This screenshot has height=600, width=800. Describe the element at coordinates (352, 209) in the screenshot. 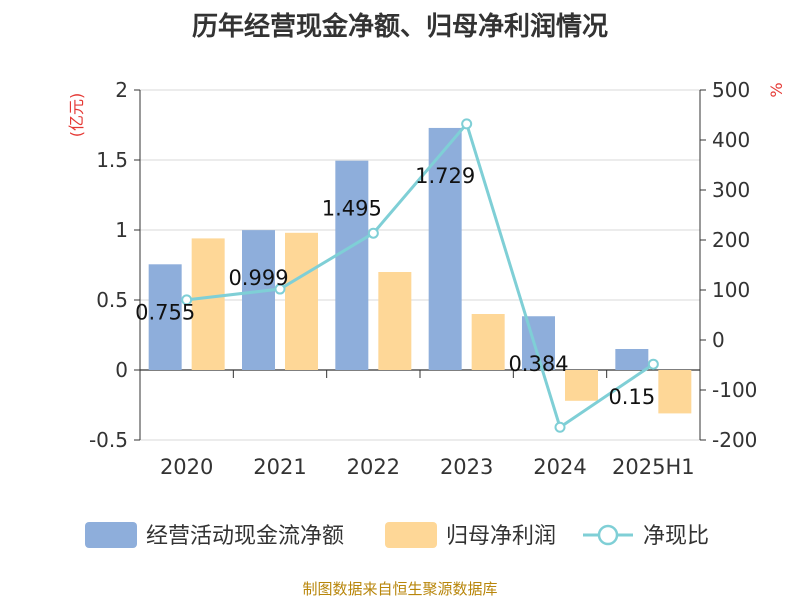

I see `cashflow-data-label: 1.495` at that location.